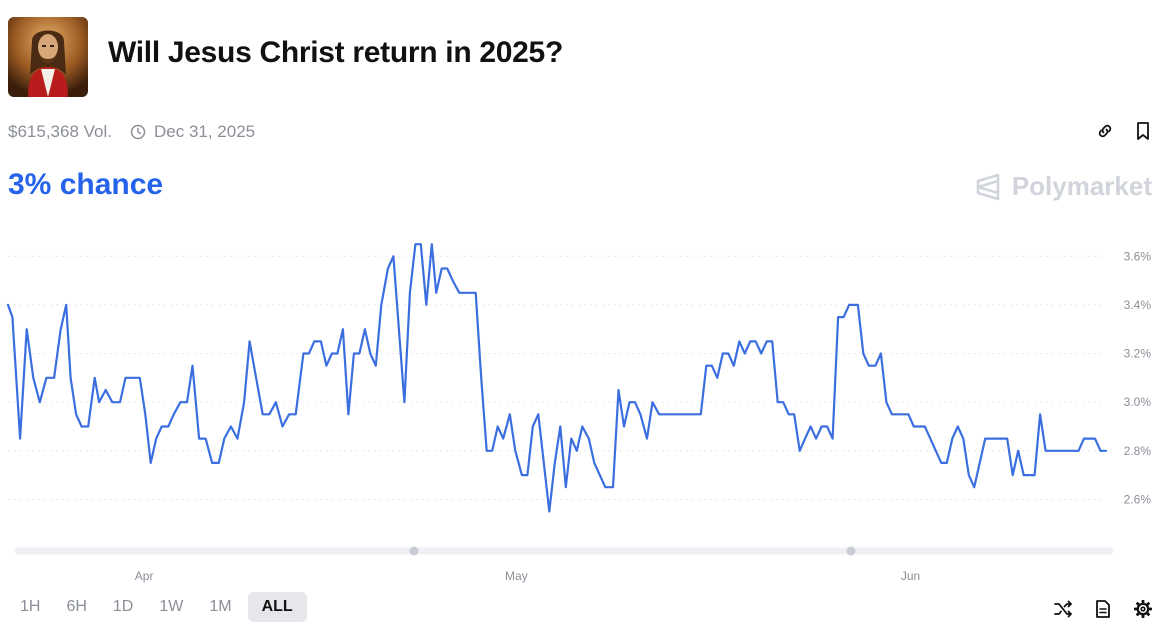 The width and height of the screenshot is (1168, 638). What do you see at coordinates (1138, 354) in the screenshot?
I see `y-tick-label: 3.2%` at bounding box center [1138, 354].